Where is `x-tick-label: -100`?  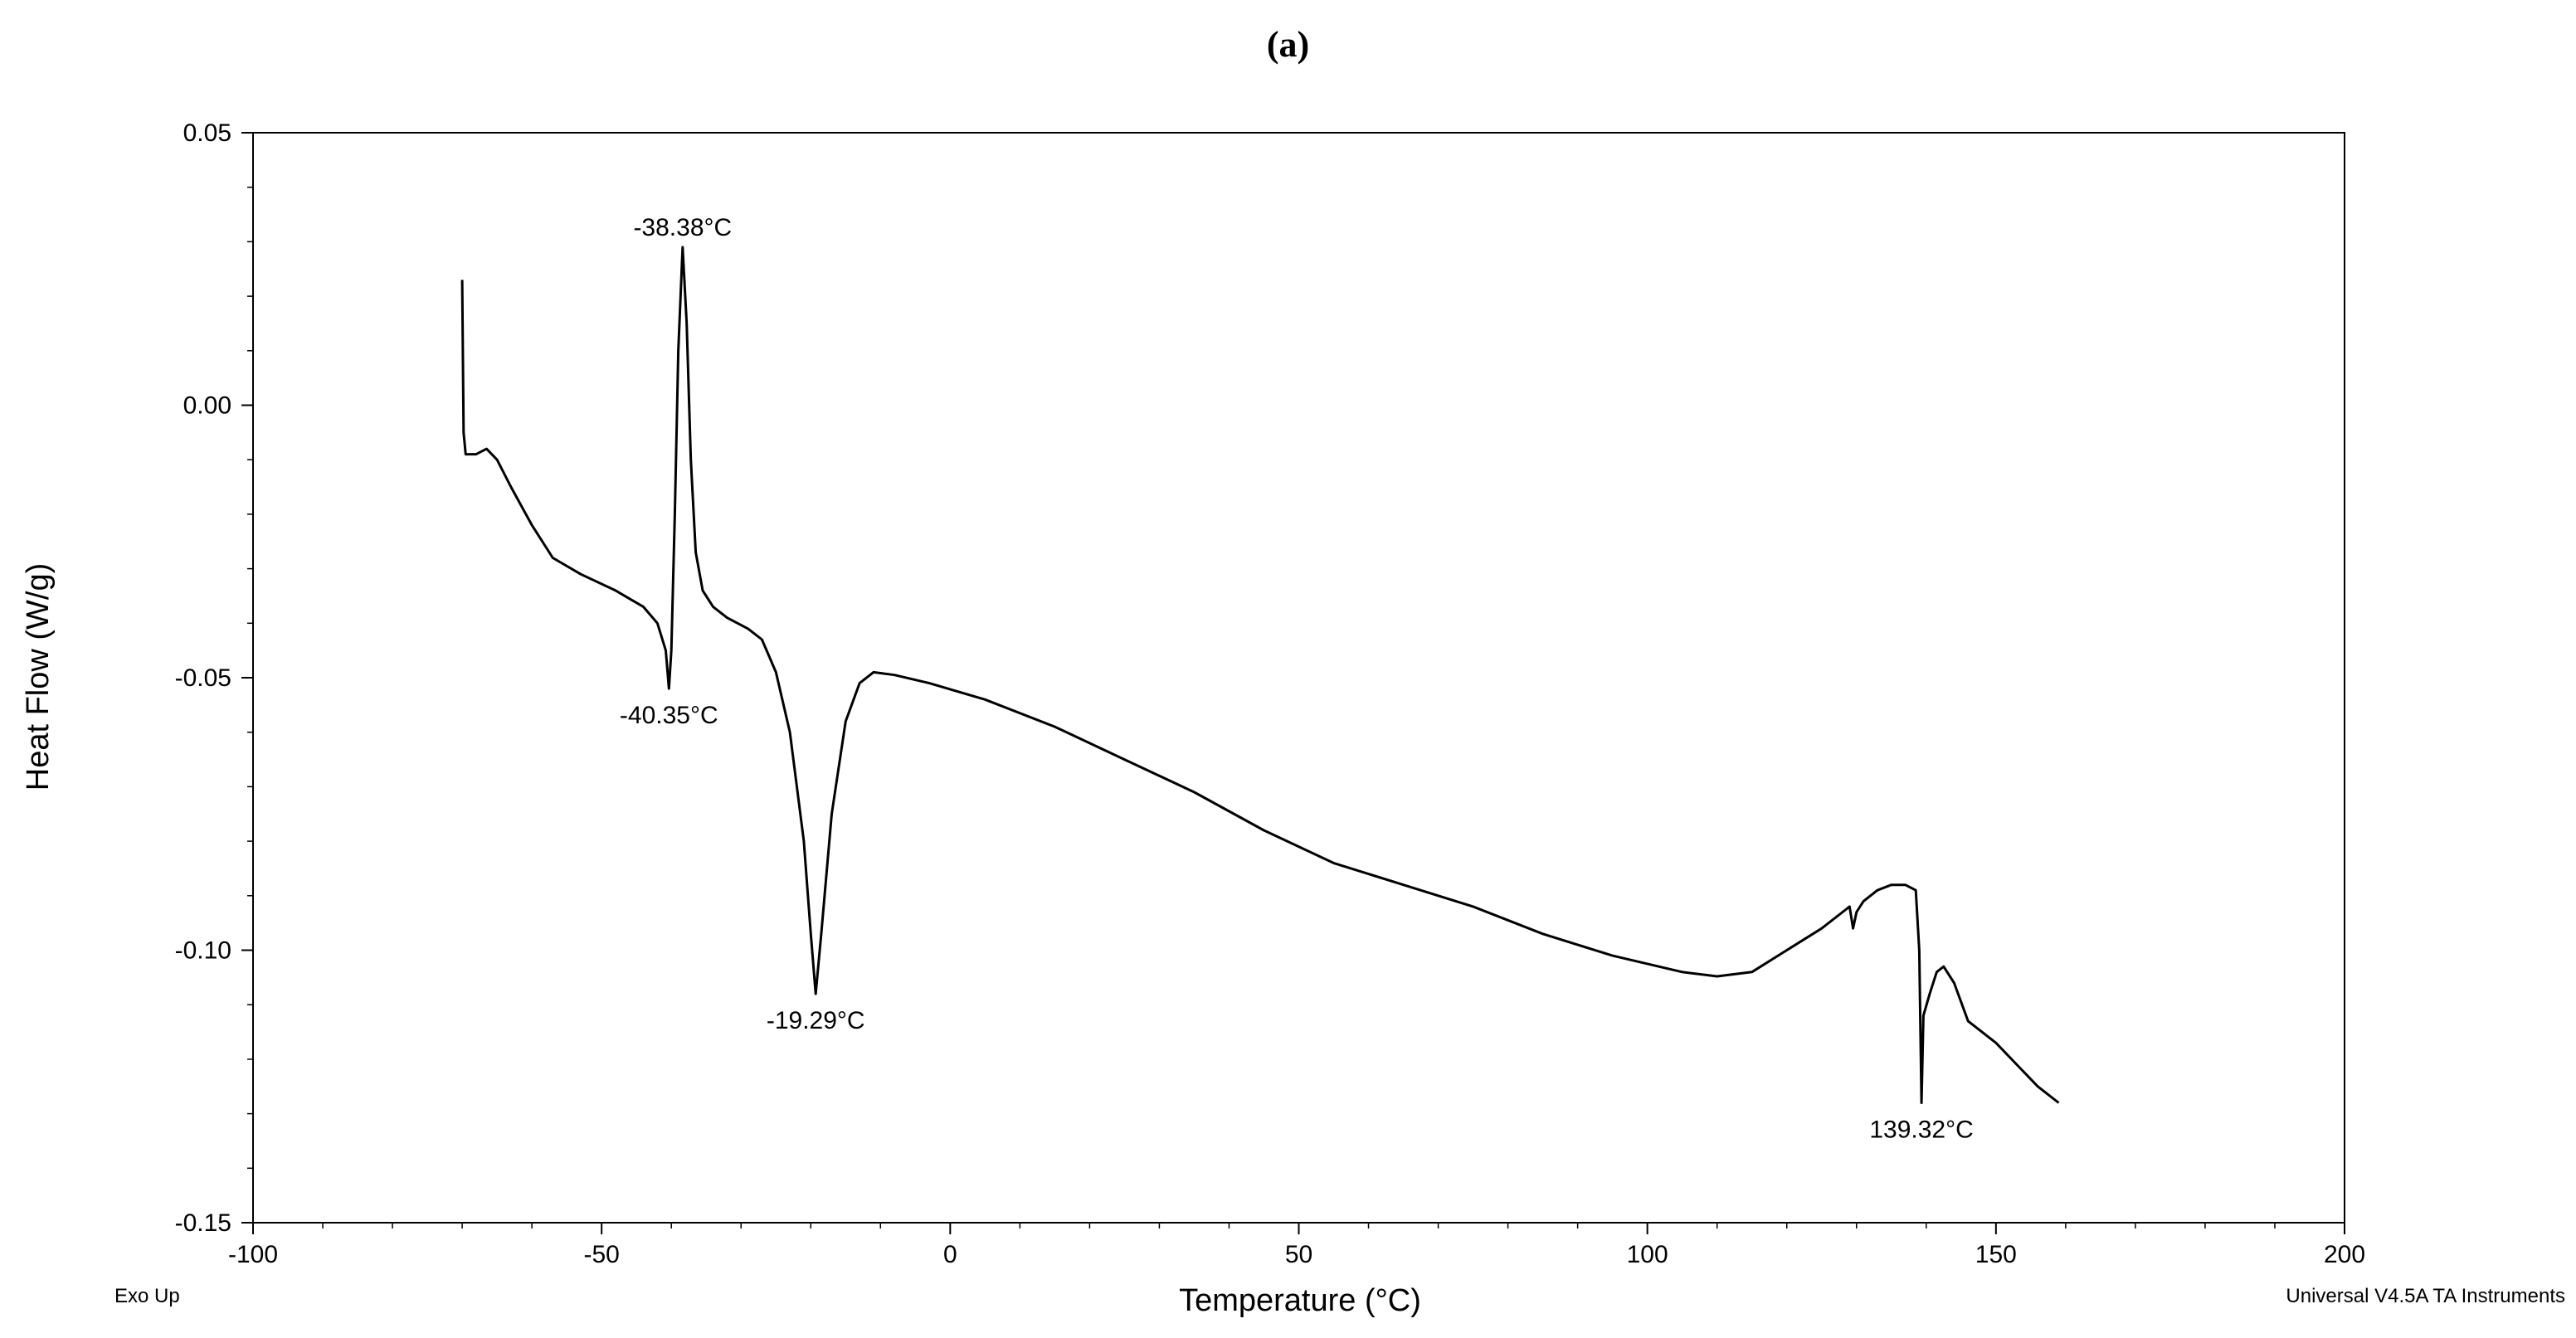 x-tick-label: -100 is located at coordinates (253, 1254).